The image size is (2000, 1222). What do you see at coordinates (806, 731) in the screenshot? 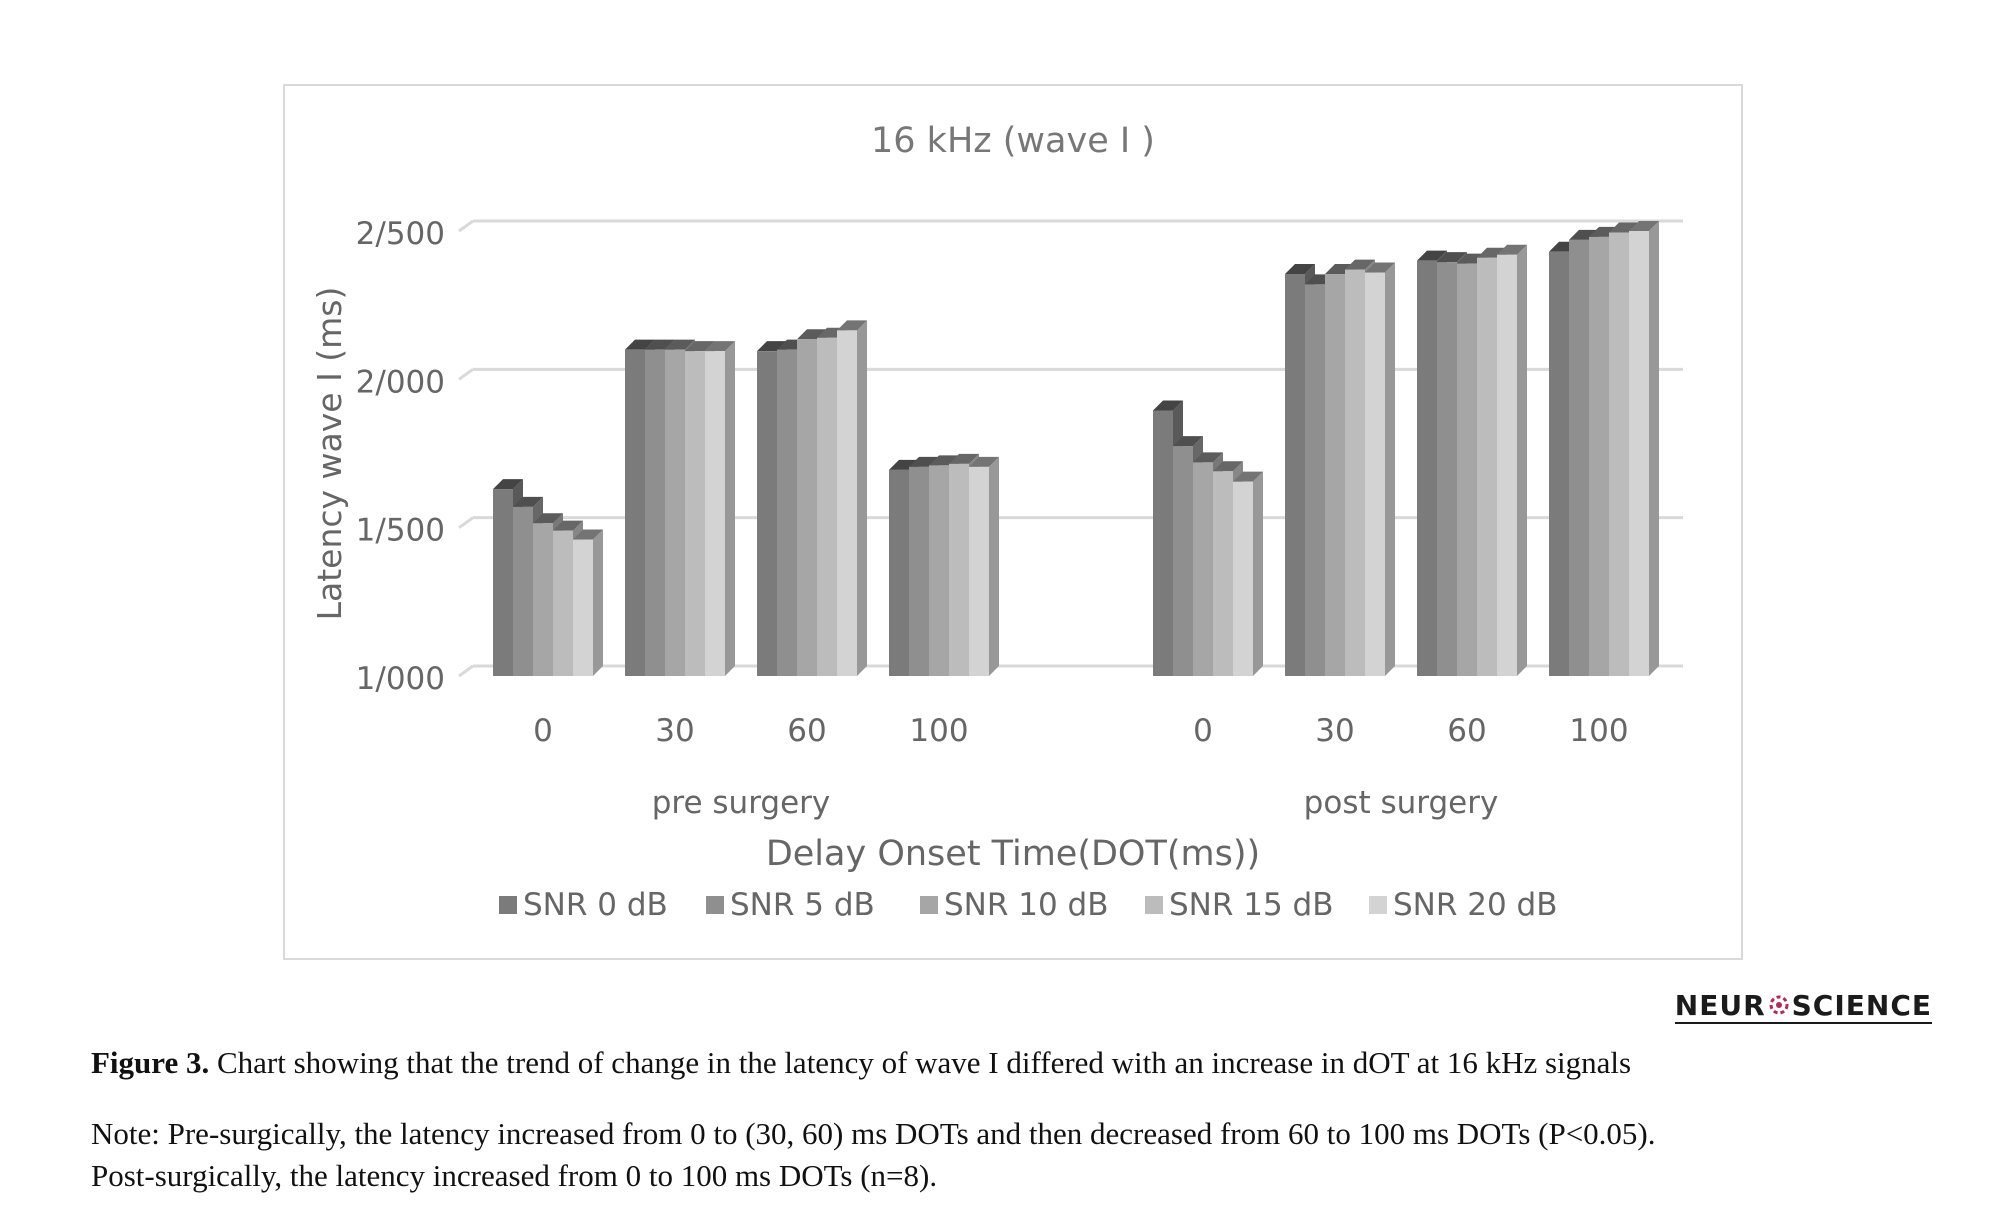
I see `x-tick-label: 60` at bounding box center [806, 731].